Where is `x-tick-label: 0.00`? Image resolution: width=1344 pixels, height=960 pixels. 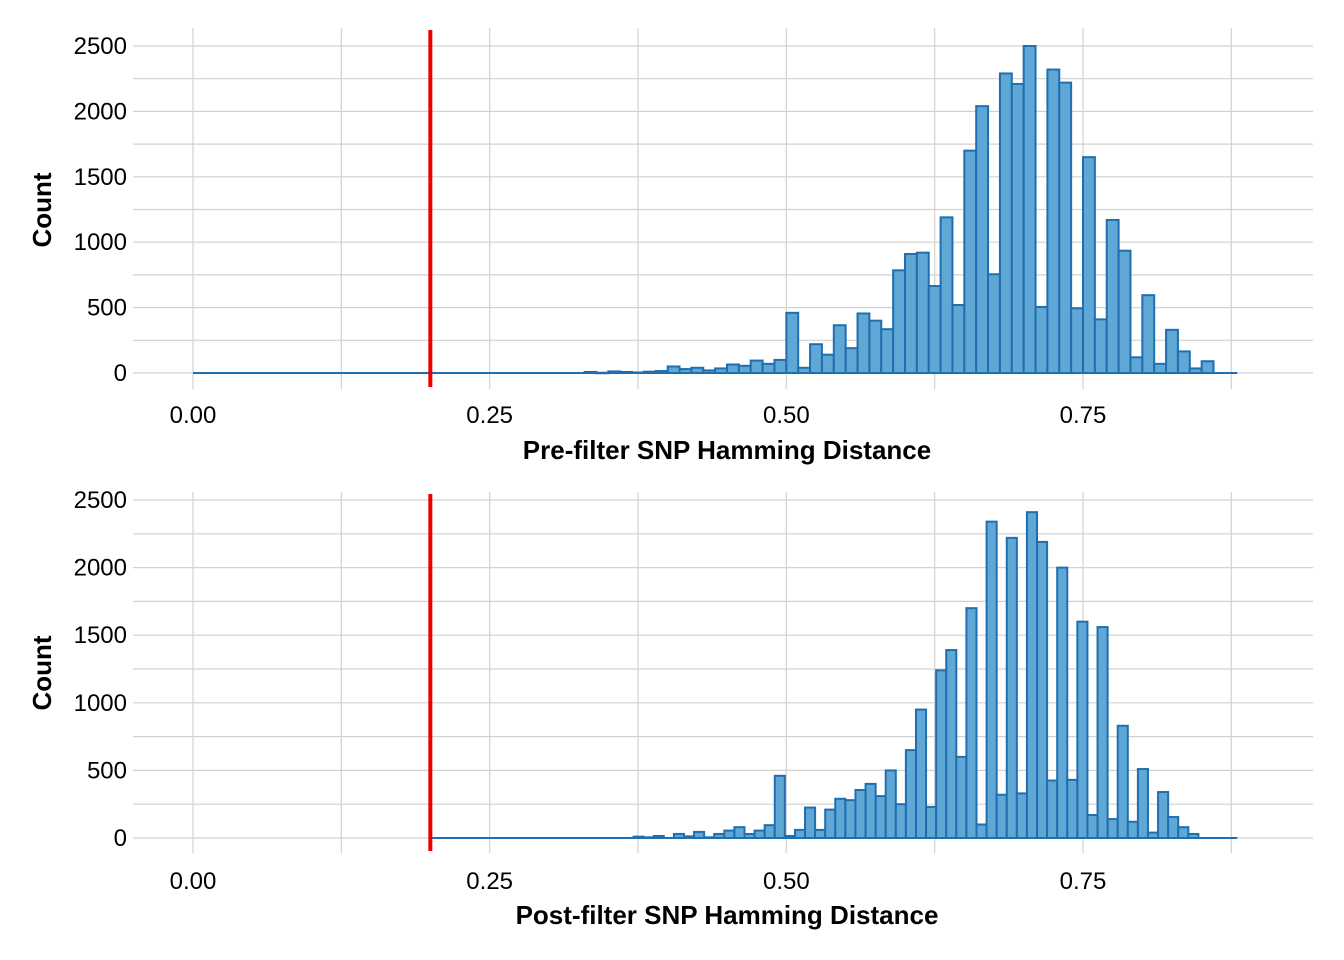 x-tick-label: 0.00 is located at coordinates (193, 415).